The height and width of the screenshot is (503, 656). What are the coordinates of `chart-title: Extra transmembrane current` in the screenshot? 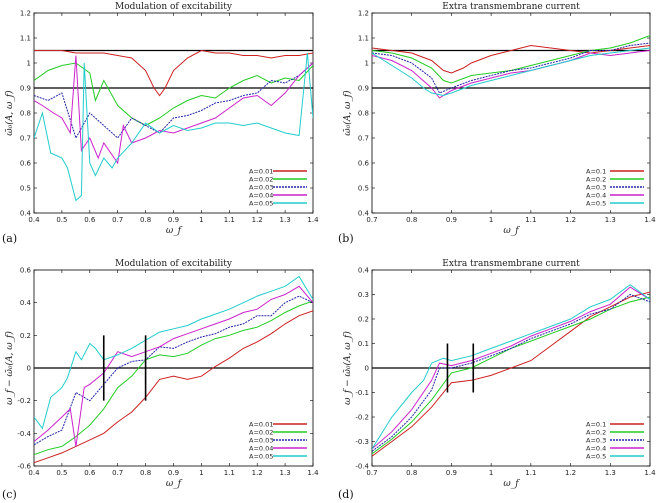 It's located at (511, 7).